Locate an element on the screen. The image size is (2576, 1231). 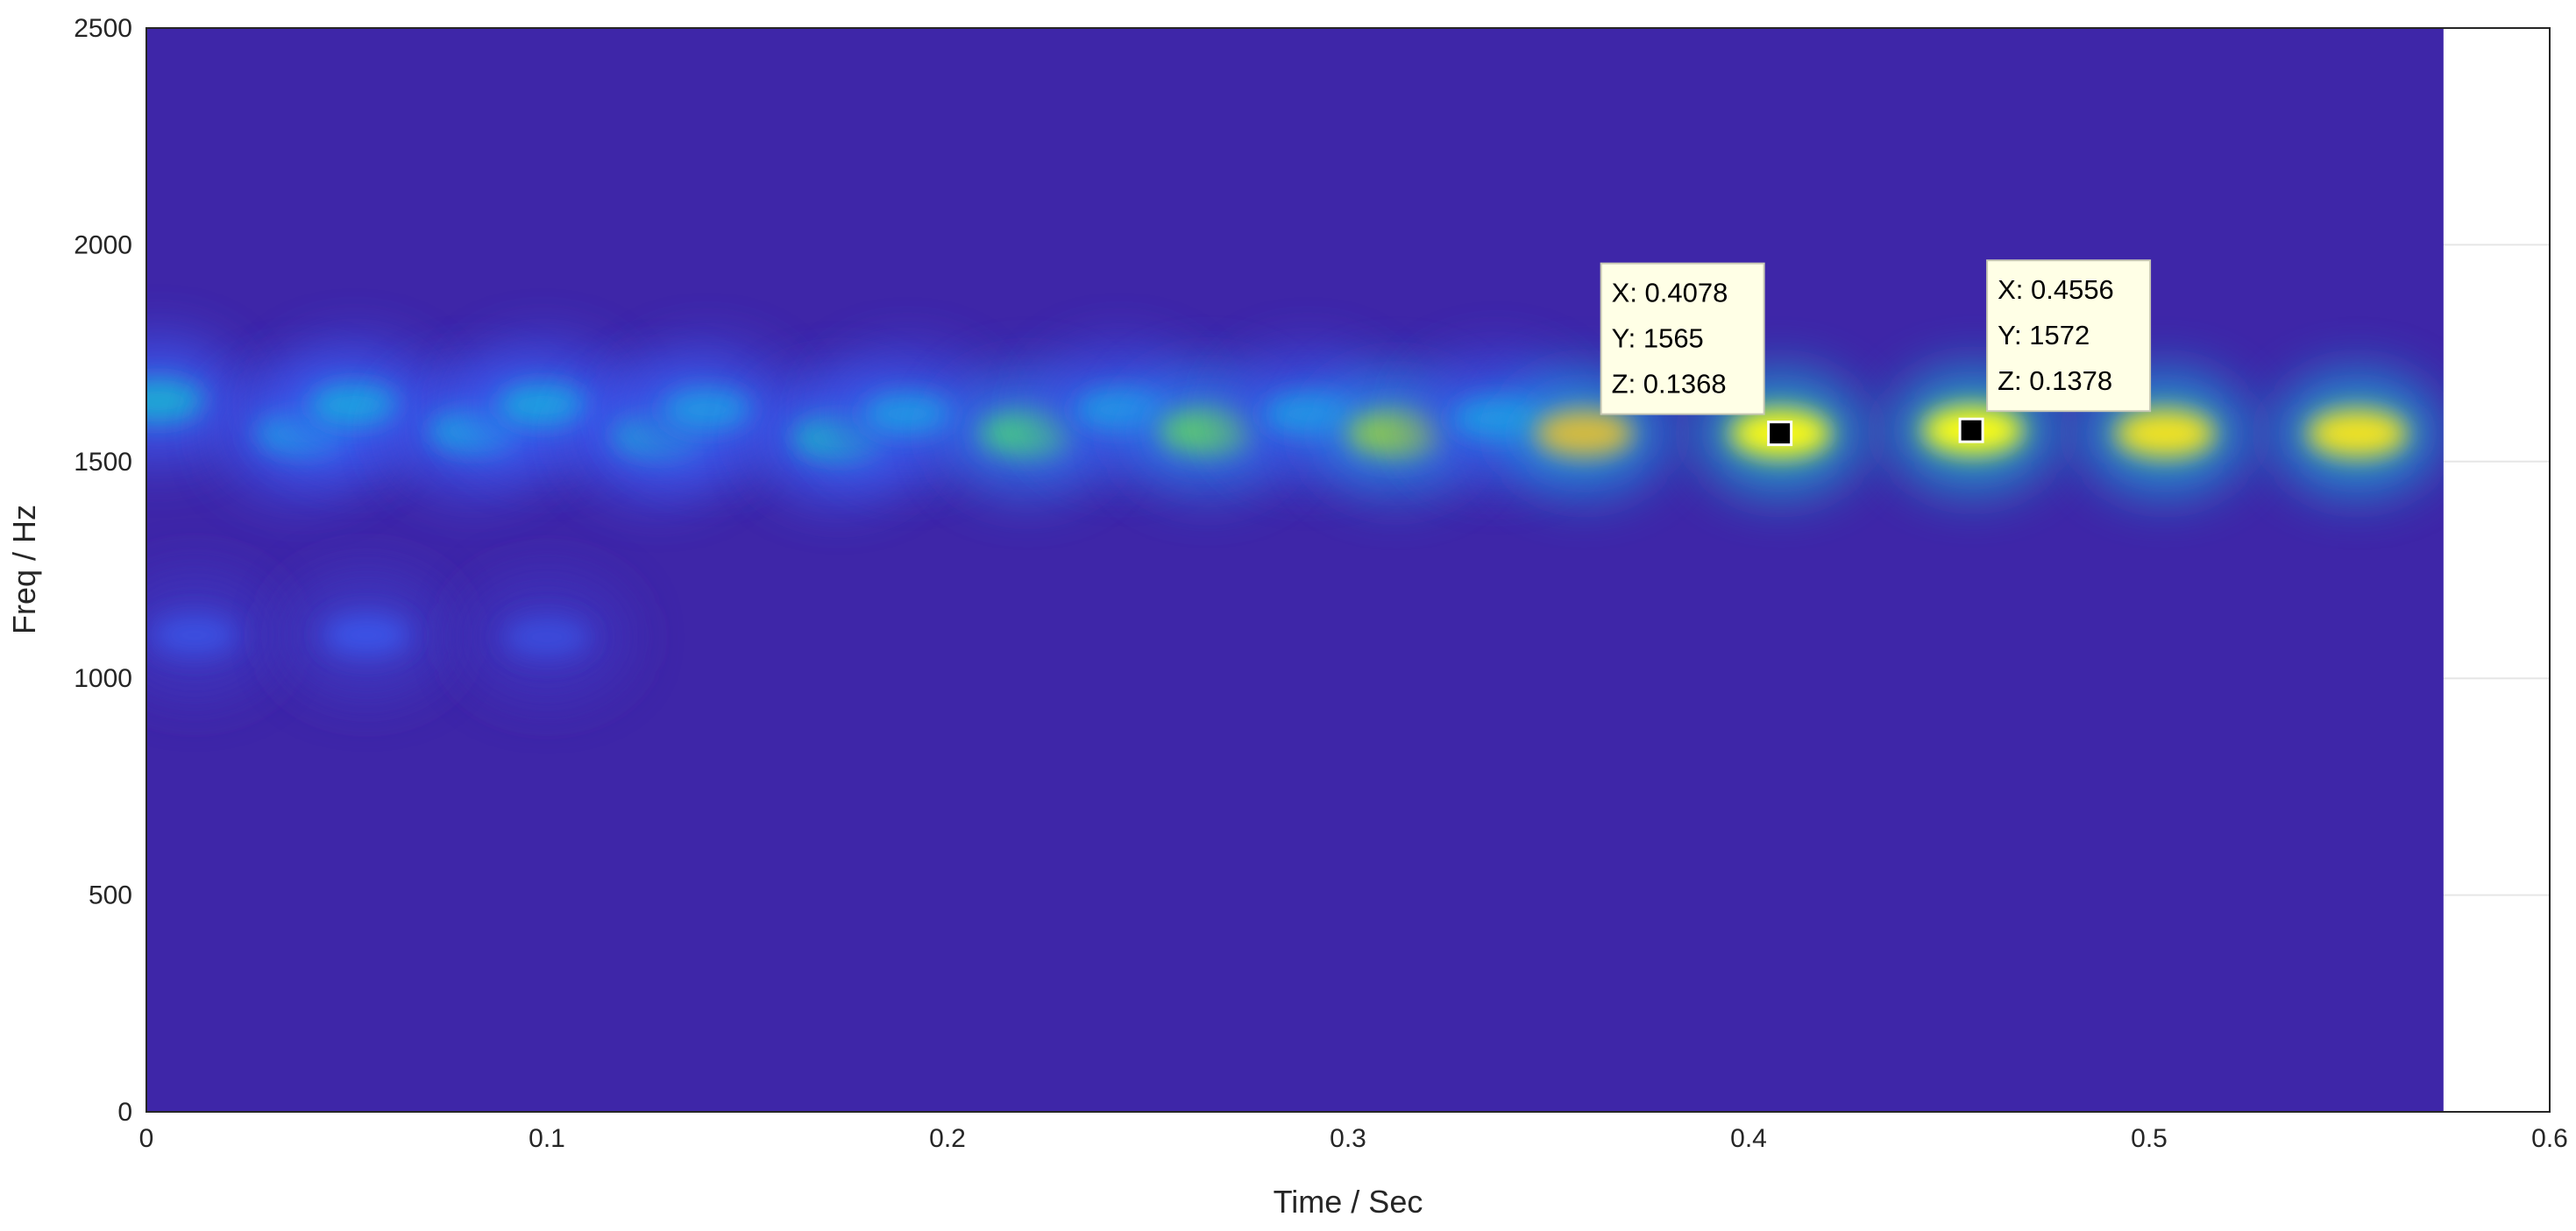
datatip-text: Z: 0.1368 is located at coordinates (1669, 384).